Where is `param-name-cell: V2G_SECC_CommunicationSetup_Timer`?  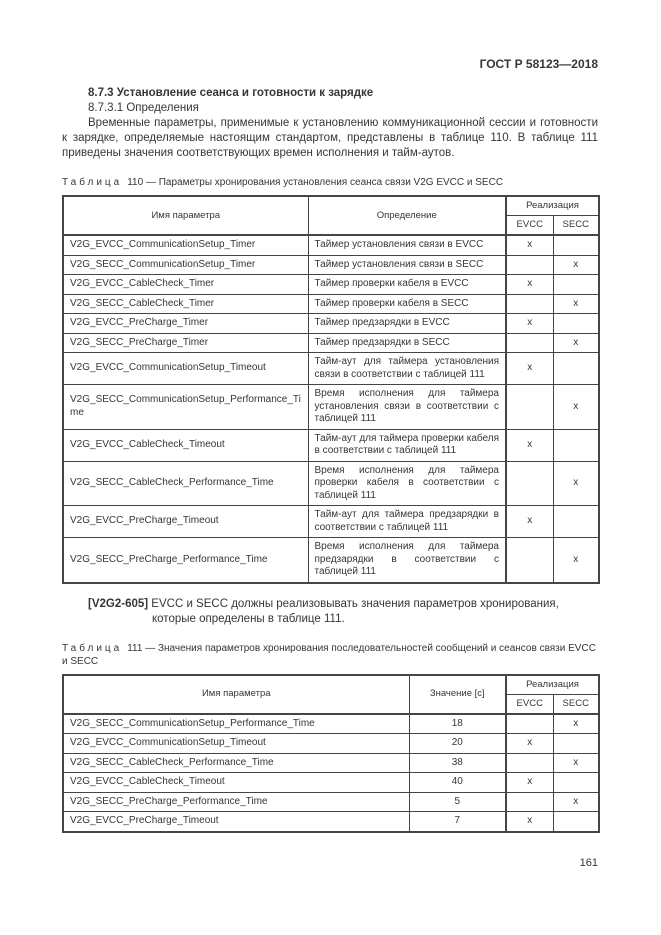 param-name-cell: V2G_SECC_CommunicationSetup_Timer is located at coordinates (185, 264).